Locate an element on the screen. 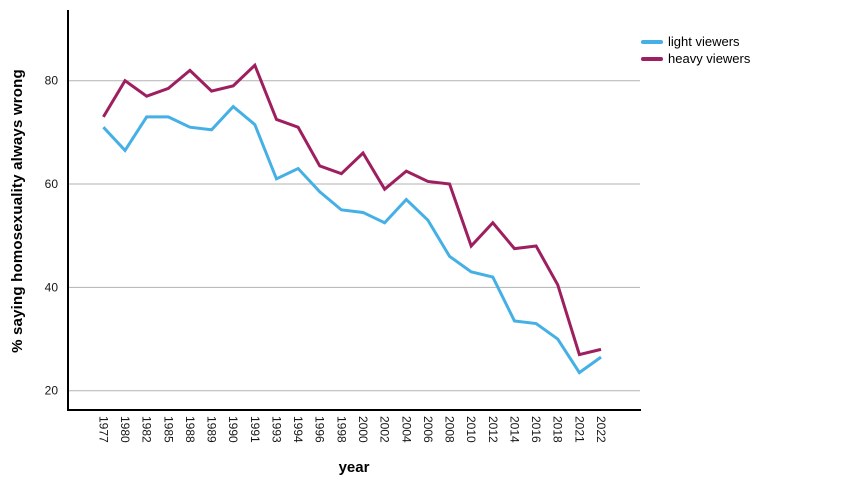 This screenshot has height=503, width=853. x-tick-label: 1977 is located at coordinates (103, 429).